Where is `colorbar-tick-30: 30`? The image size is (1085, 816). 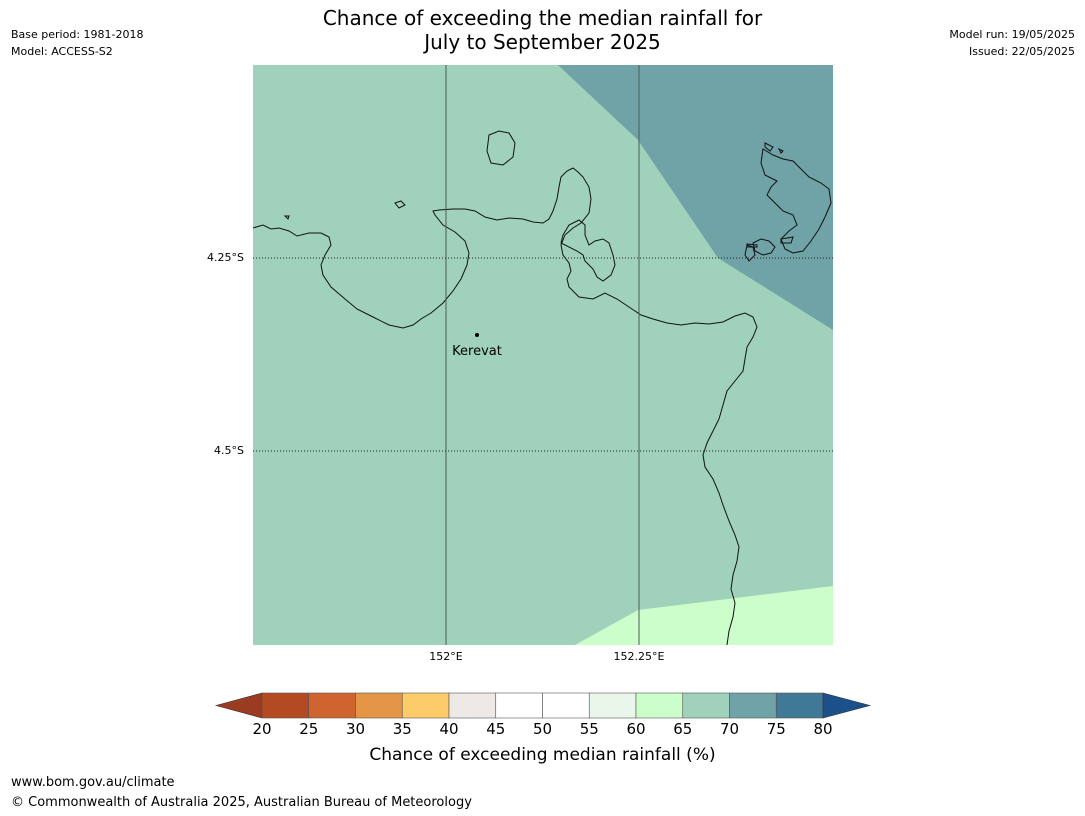 colorbar-tick-30: 30 is located at coordinates (355, 729).